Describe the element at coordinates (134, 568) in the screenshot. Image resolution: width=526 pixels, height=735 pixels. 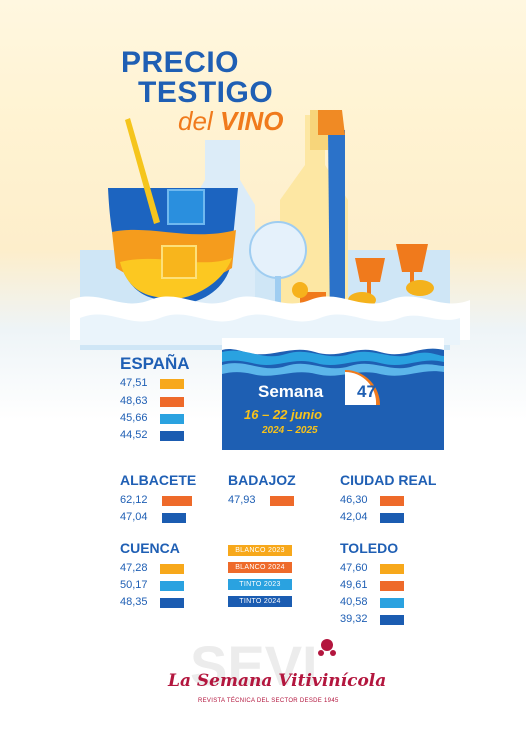
I see `cuenca-value: 47,28` at that location.